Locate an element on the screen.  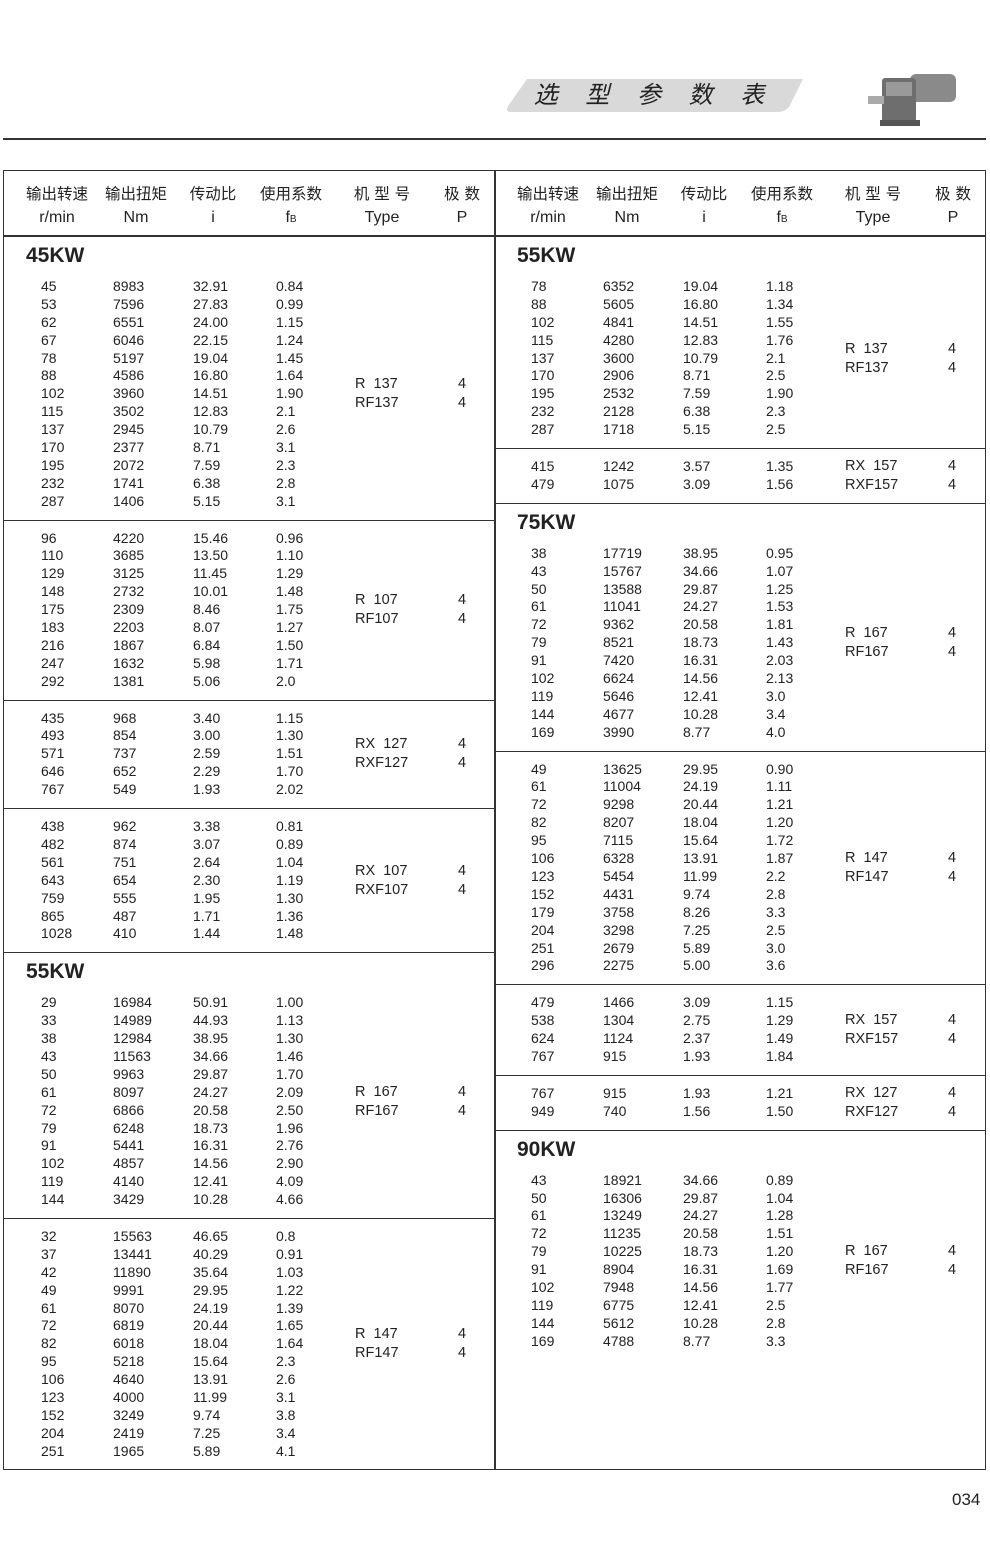
torque-cell: 3685 is located at coordinates (129, 555).